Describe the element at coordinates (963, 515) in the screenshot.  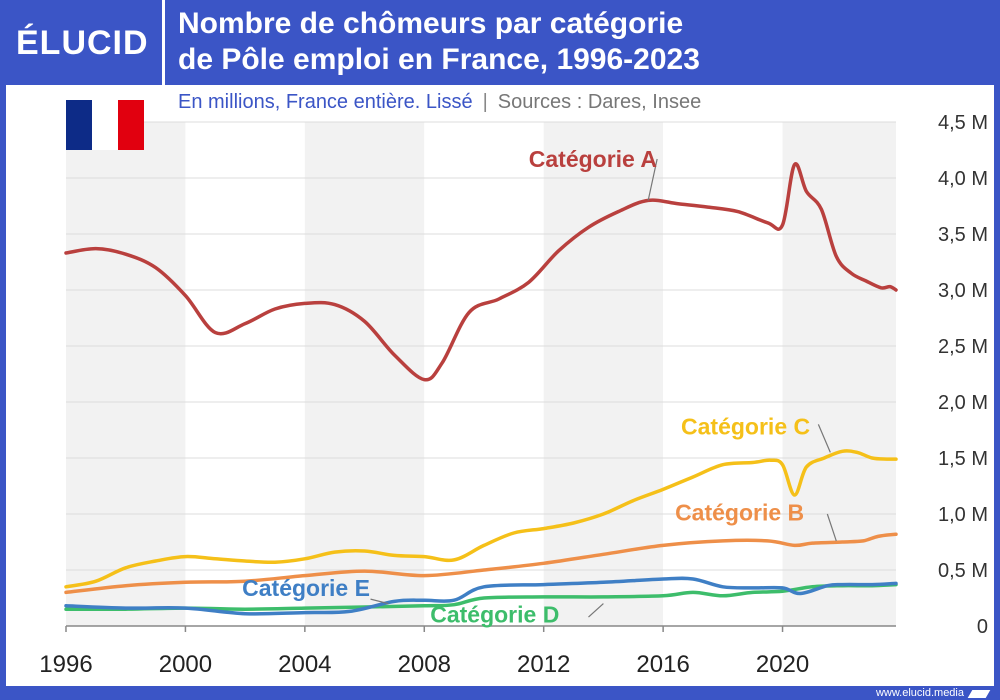
I see `y-tick-label: 1,0 M` at that location.